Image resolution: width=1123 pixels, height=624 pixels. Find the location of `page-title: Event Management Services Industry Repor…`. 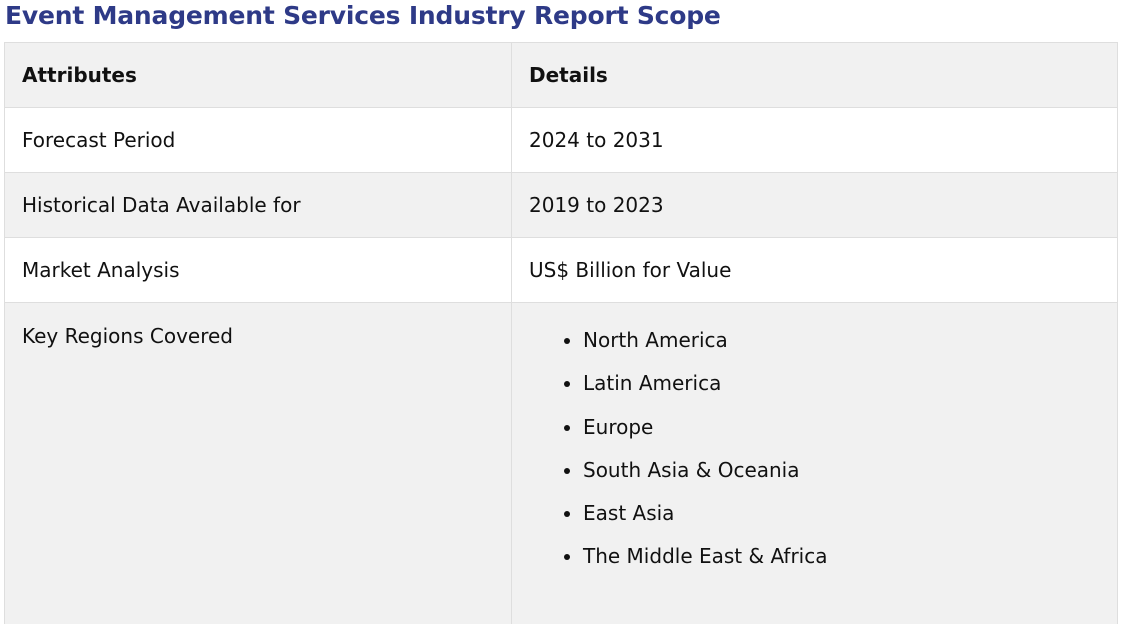

page-title: Event Management Services Industry Repor… is located at coordinates (363, 15).